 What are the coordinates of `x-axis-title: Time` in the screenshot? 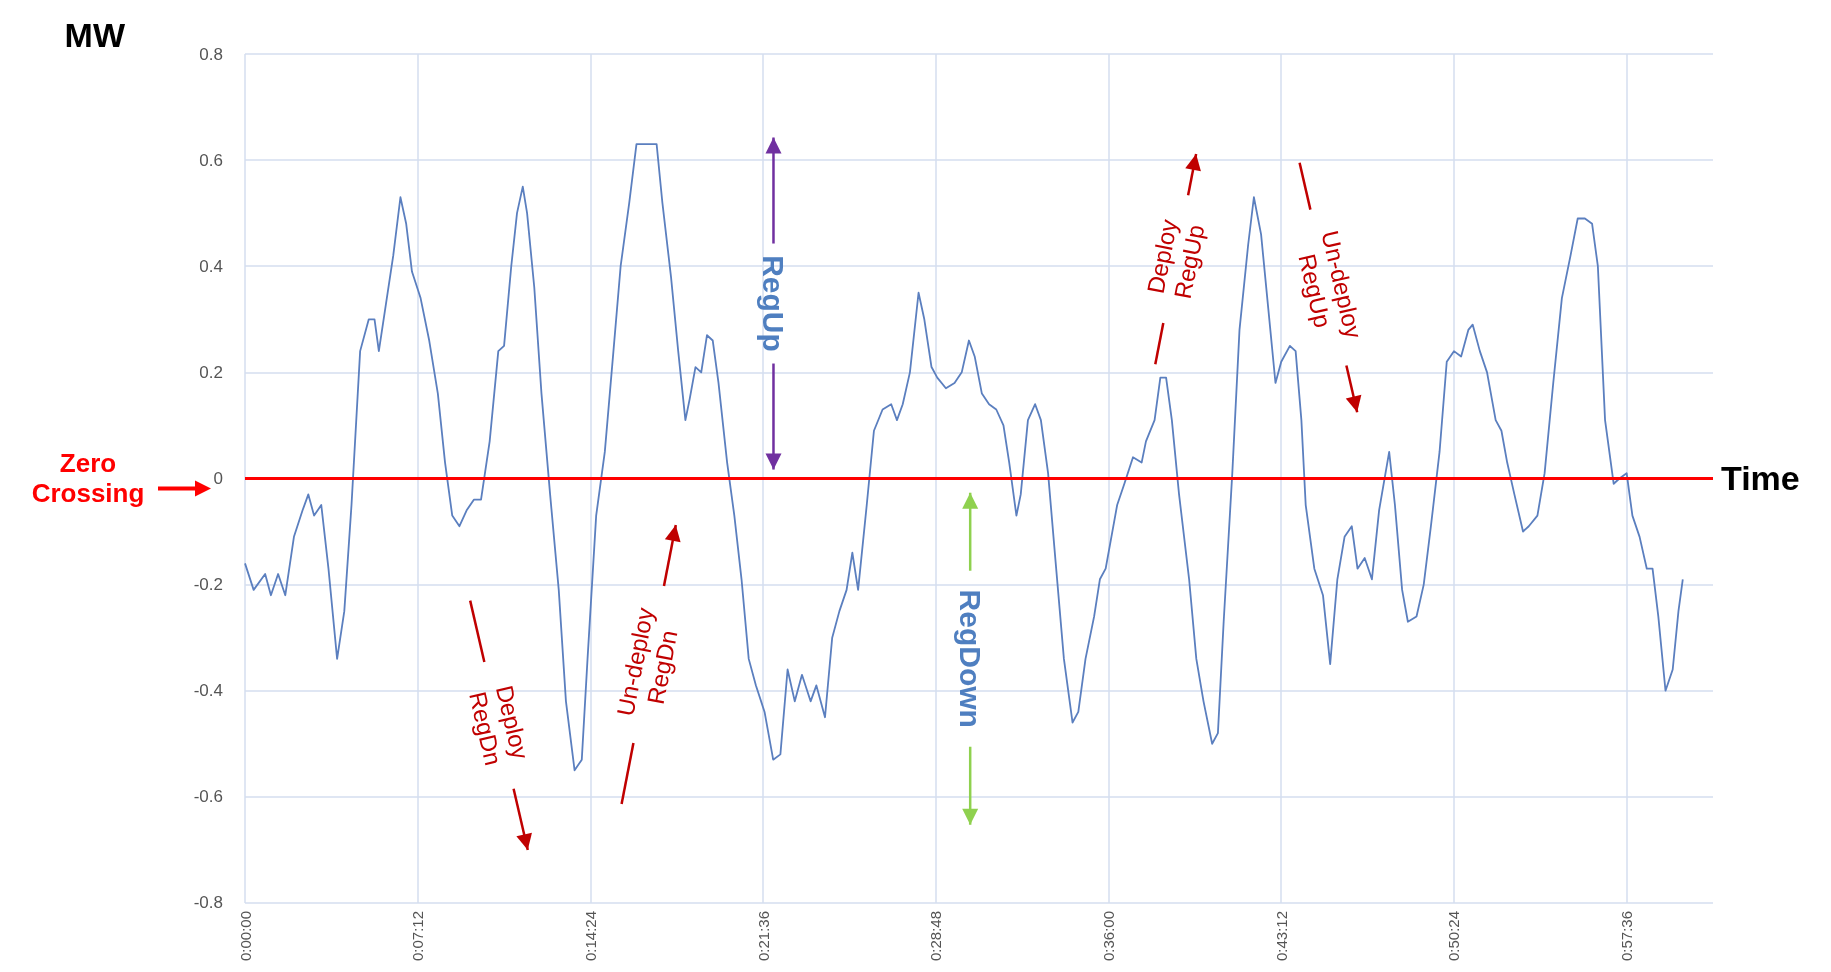 It's located at (1760, 478).